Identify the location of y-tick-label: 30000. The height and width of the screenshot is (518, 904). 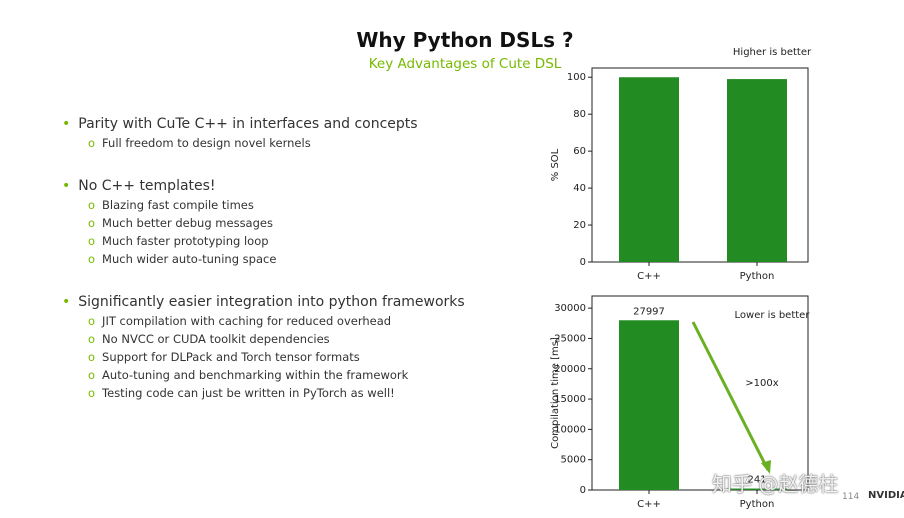
(570, 308).